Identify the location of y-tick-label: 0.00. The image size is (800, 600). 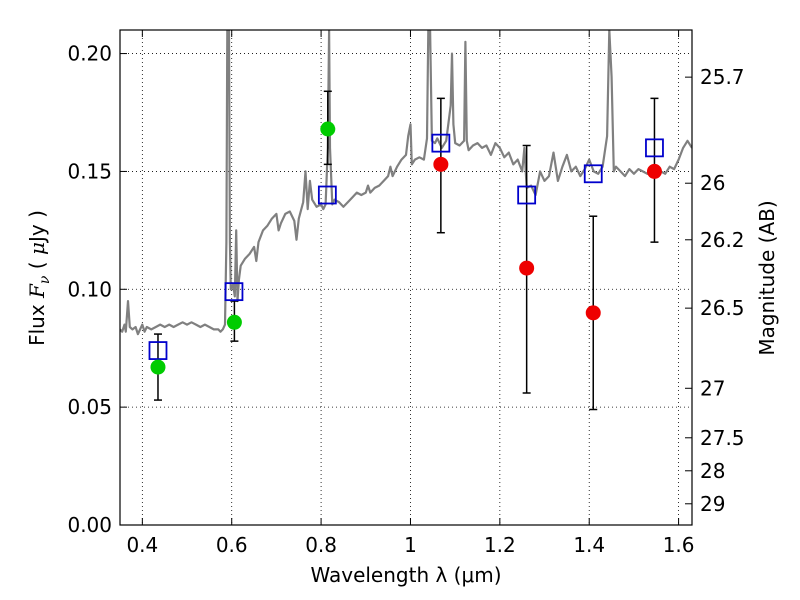
(89, 525).